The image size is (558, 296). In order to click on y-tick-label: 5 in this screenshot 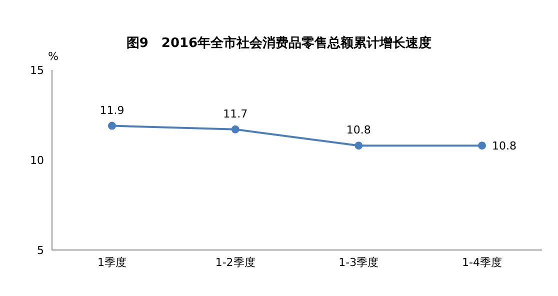, I will do `click(40, 250)`.